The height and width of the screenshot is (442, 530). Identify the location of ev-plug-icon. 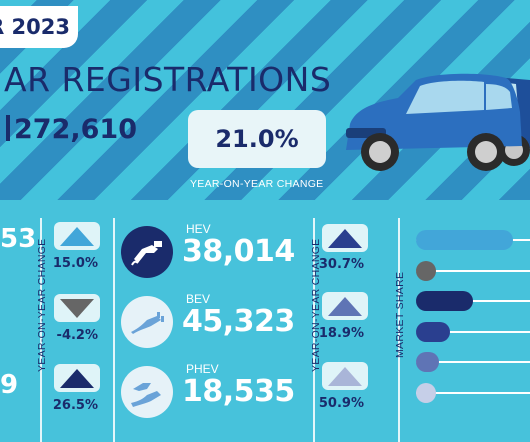
(147, 323).